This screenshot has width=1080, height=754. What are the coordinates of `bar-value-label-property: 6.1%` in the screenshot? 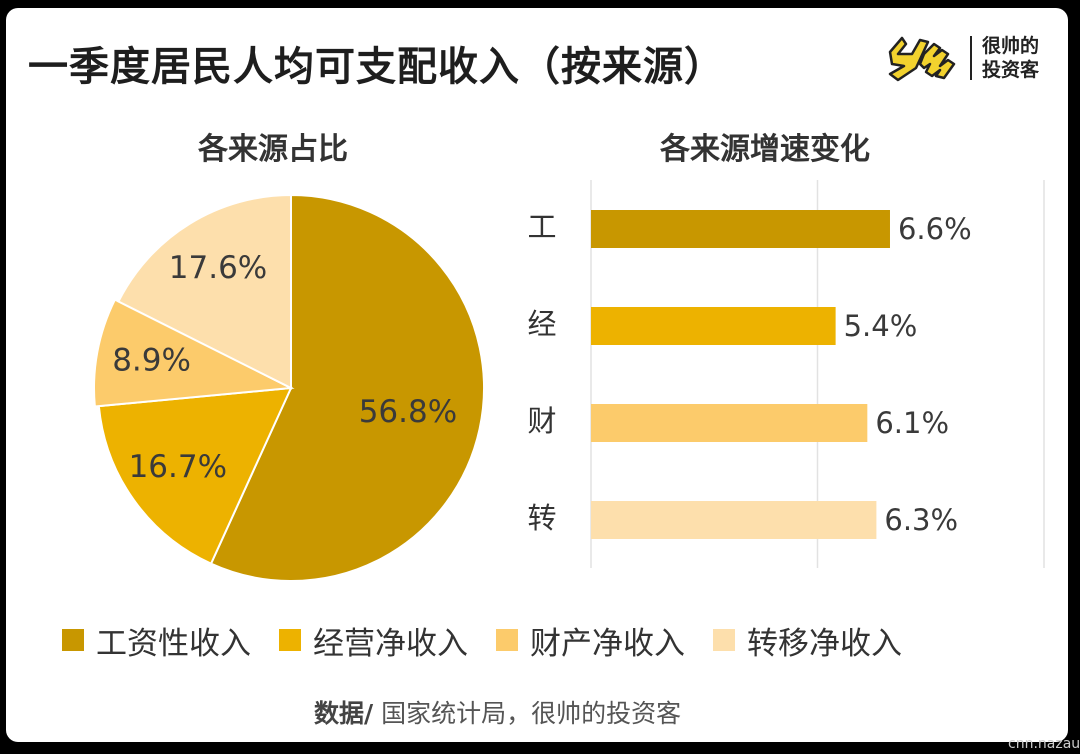 It's located at (912, 423).